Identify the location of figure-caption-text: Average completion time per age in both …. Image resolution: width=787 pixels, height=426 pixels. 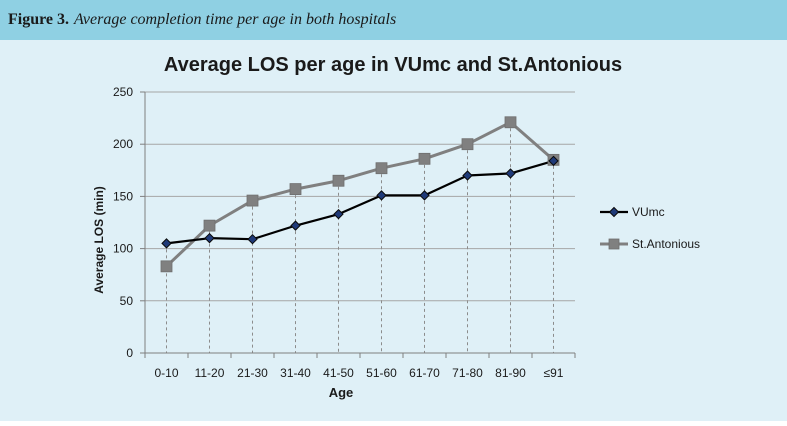
(235, 19).